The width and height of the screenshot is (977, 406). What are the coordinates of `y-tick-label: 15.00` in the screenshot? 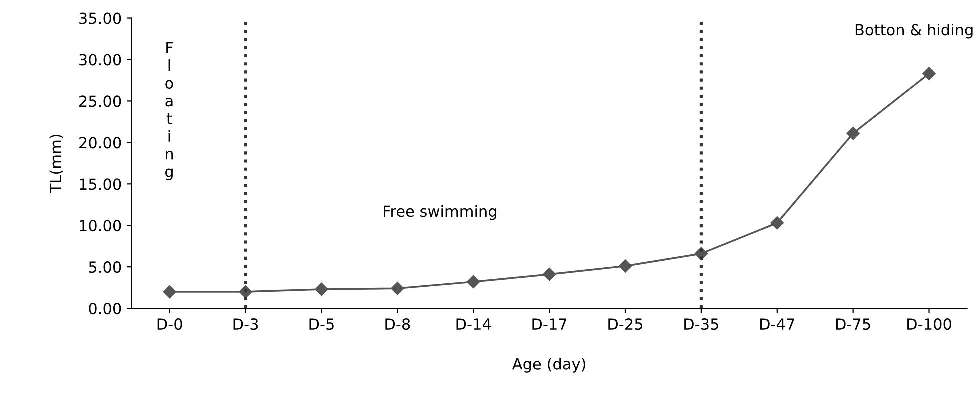 It's located at (101, 184).